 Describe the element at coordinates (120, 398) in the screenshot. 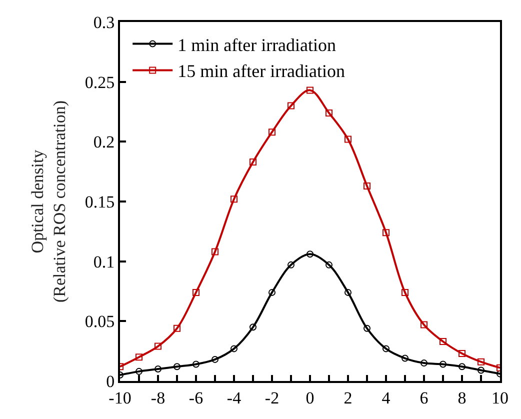

I see `x-tick-label: -10` at that location.